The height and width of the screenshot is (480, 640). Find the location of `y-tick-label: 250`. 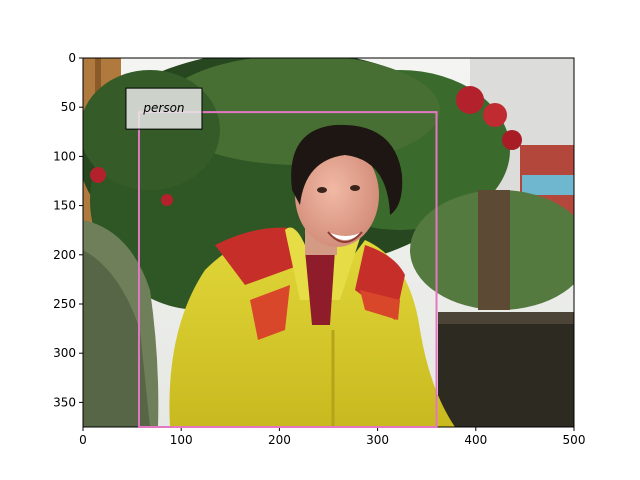

y-tick-label: 250 is located at coordinates (64, 304).